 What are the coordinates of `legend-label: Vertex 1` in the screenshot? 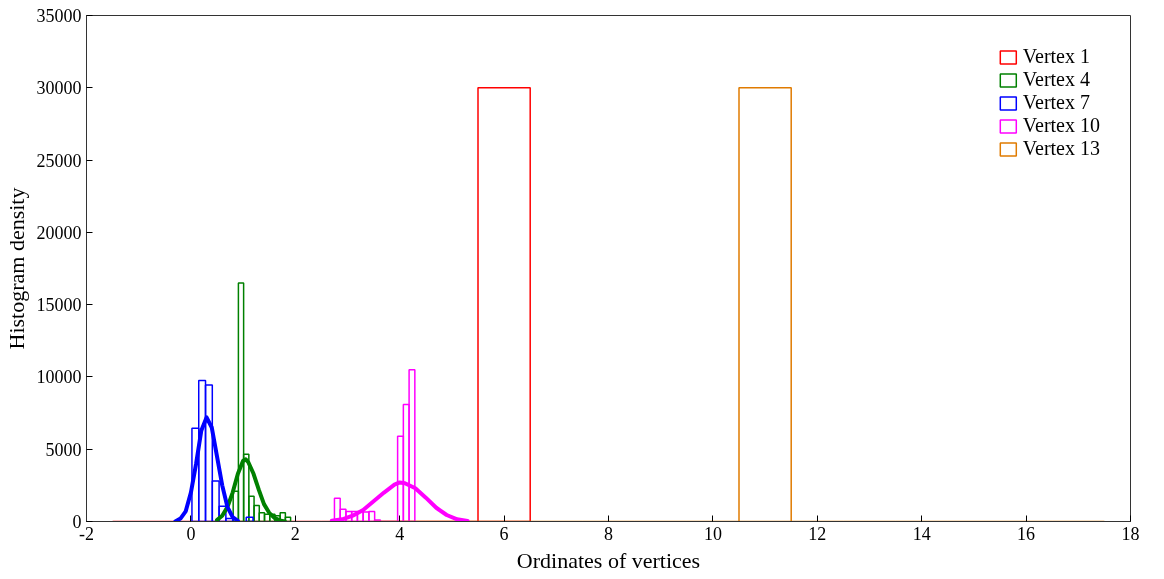 It's located at (1056, 56).